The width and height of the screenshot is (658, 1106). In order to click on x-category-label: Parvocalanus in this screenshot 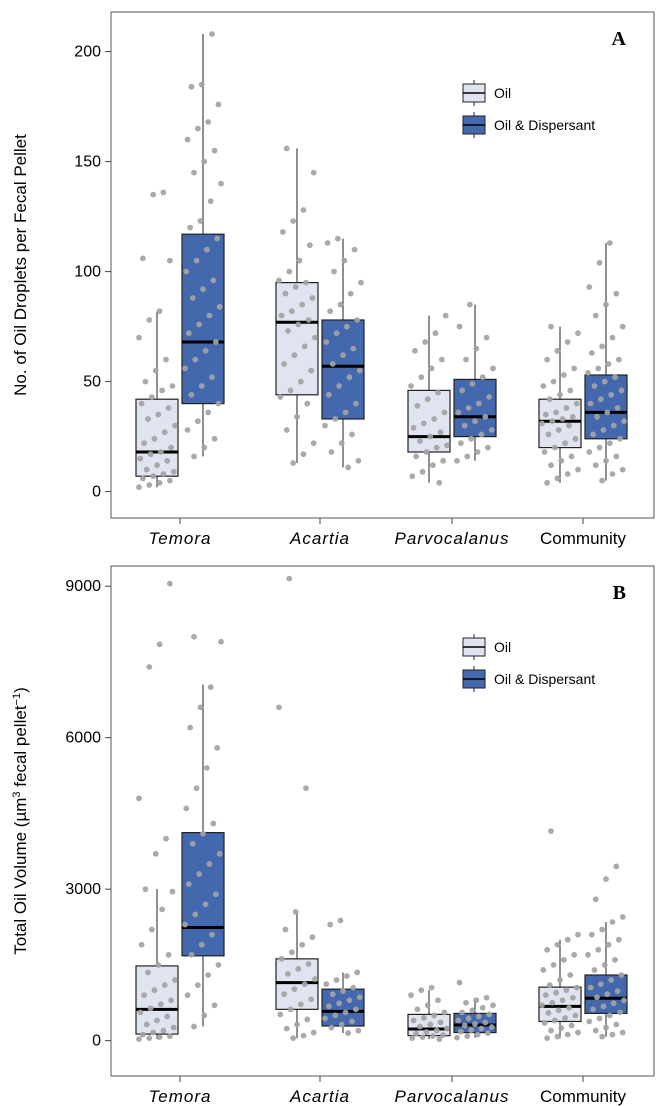, I will do `click(451, 1096)`.